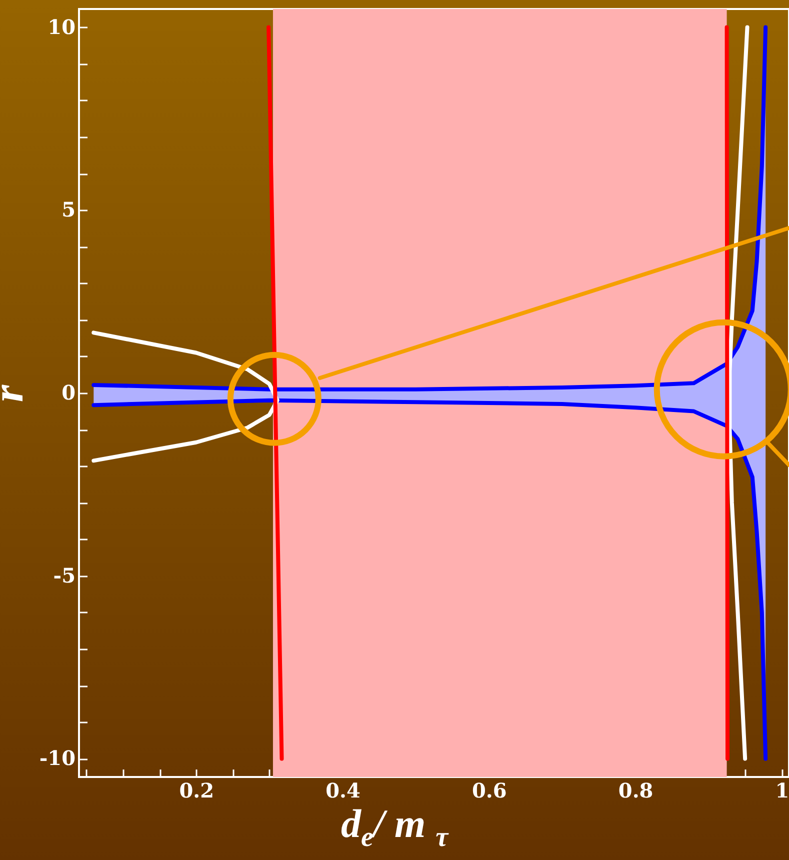 This screenshot has height=860, width=789. Describe the element at coordinates (489, 790) in the screenshot. I see `x-tick-label: 0.6` at that location.